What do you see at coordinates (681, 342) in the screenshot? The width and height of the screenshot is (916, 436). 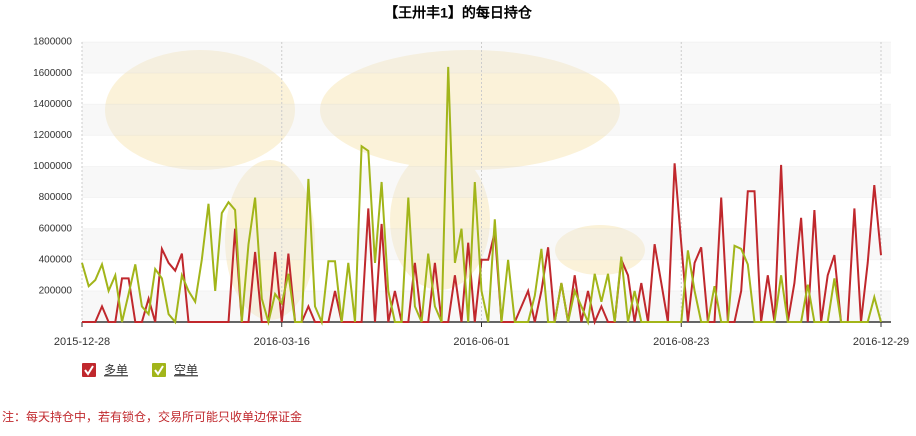 I see `x-tick-label: 2016-08-23` at bounding box center [681, 342].